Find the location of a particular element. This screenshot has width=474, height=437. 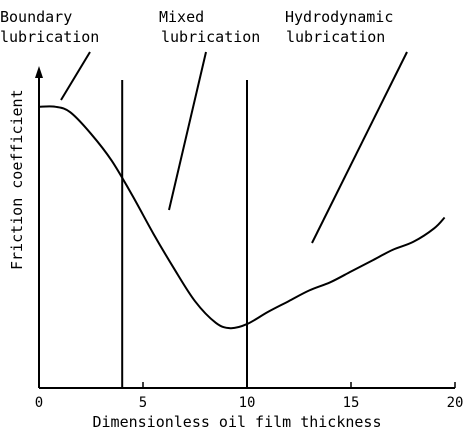

x-tick-label-0: 0 is located at coordinates (39, 403).